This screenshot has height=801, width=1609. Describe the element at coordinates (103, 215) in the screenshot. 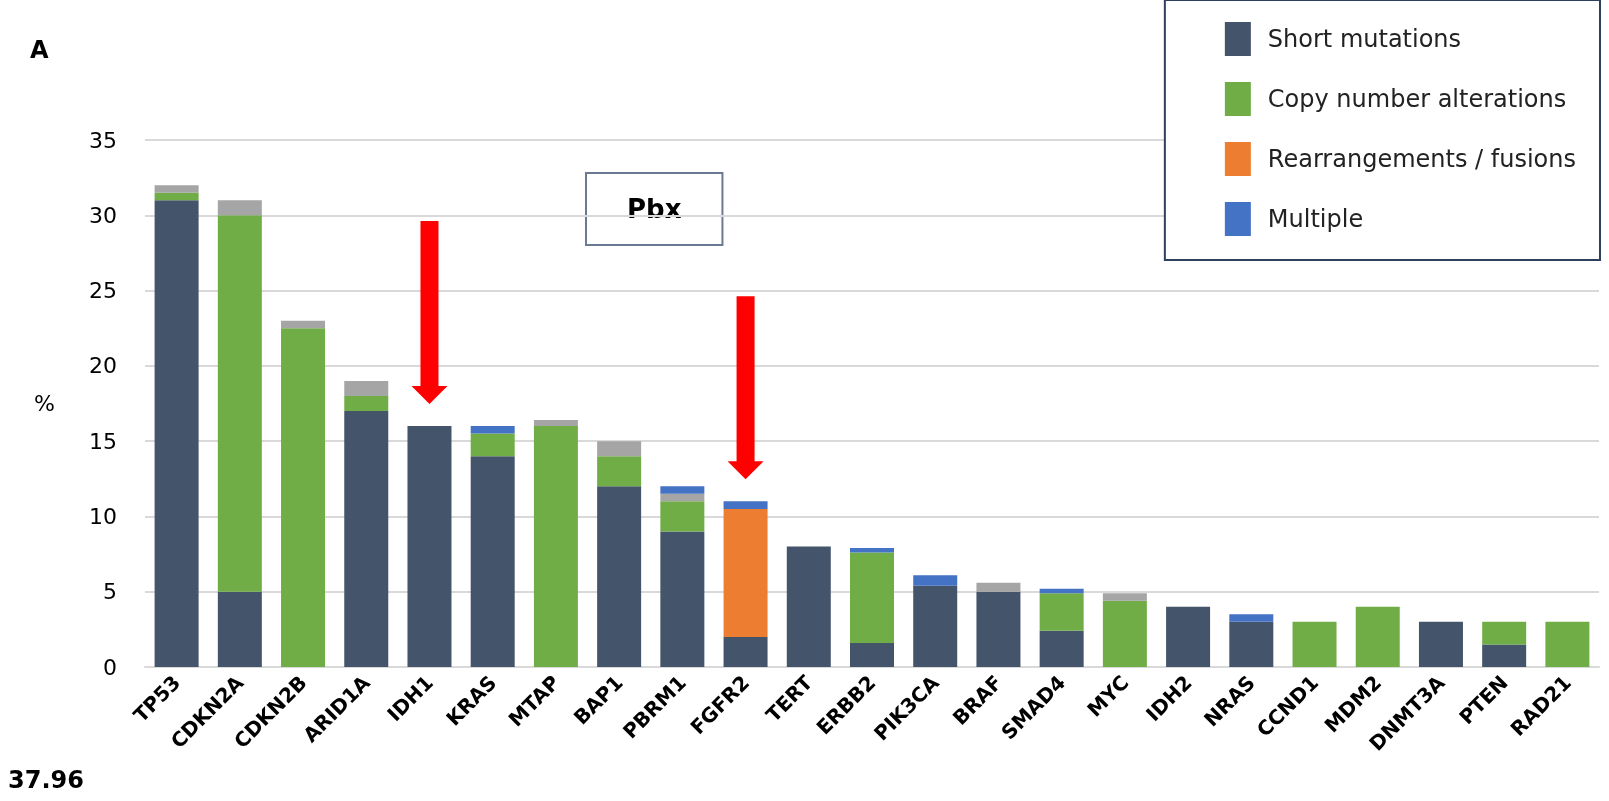

I see `y-tick-label: 30` at that location.